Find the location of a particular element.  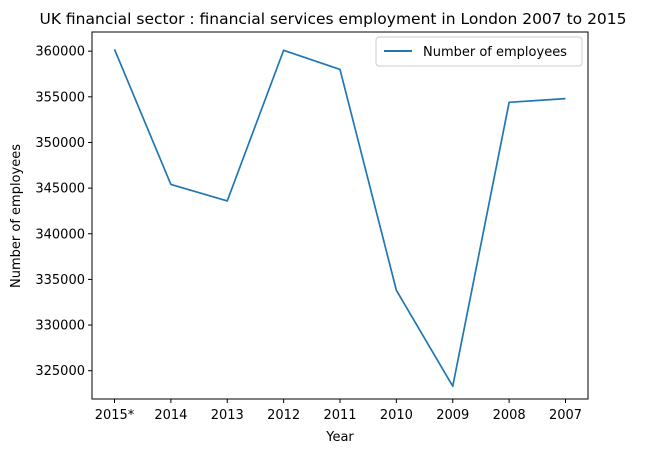

x-tick-label-0: 2015* is located at coordinates (115, 415).